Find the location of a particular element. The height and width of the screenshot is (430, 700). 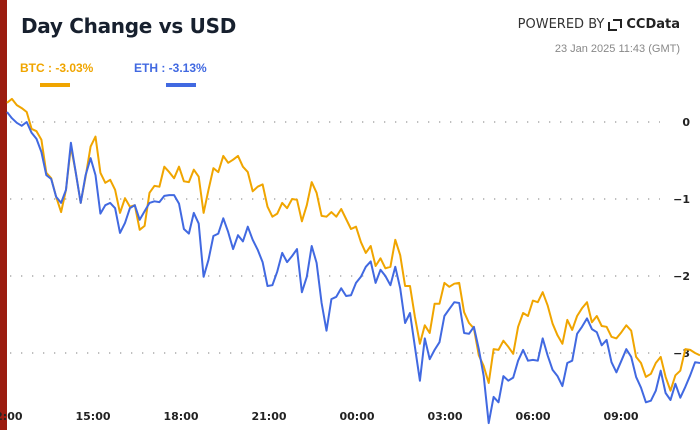

x-tick-label: 21:00 is located at coordinates (268, 416).